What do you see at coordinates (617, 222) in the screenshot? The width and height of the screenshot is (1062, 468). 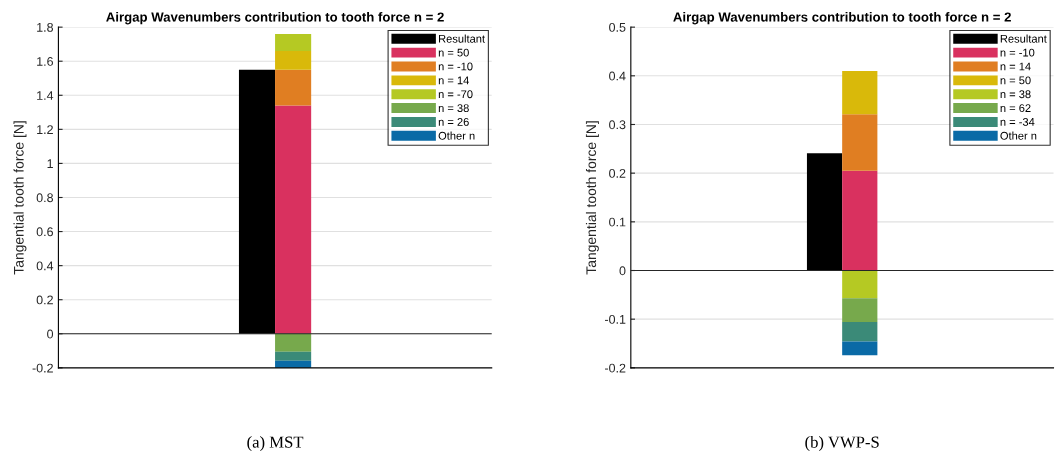 I see `y-tick-label: 0.1` at bounding box center [617, 222].